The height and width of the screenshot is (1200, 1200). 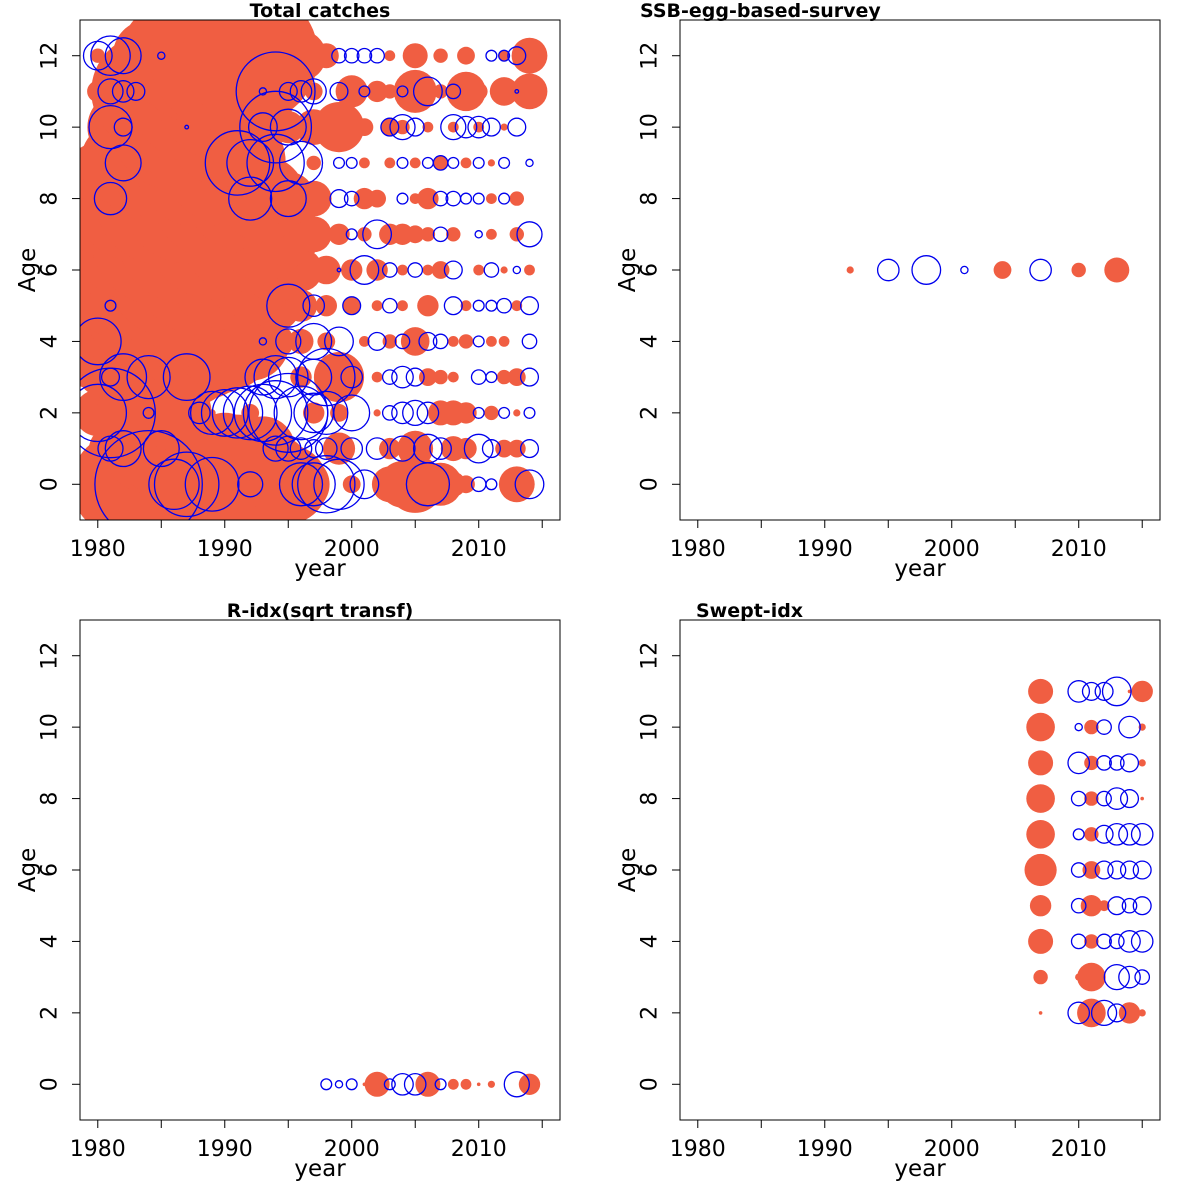 I want to click on chart-title: Total catches, so click(x=320, y=11).